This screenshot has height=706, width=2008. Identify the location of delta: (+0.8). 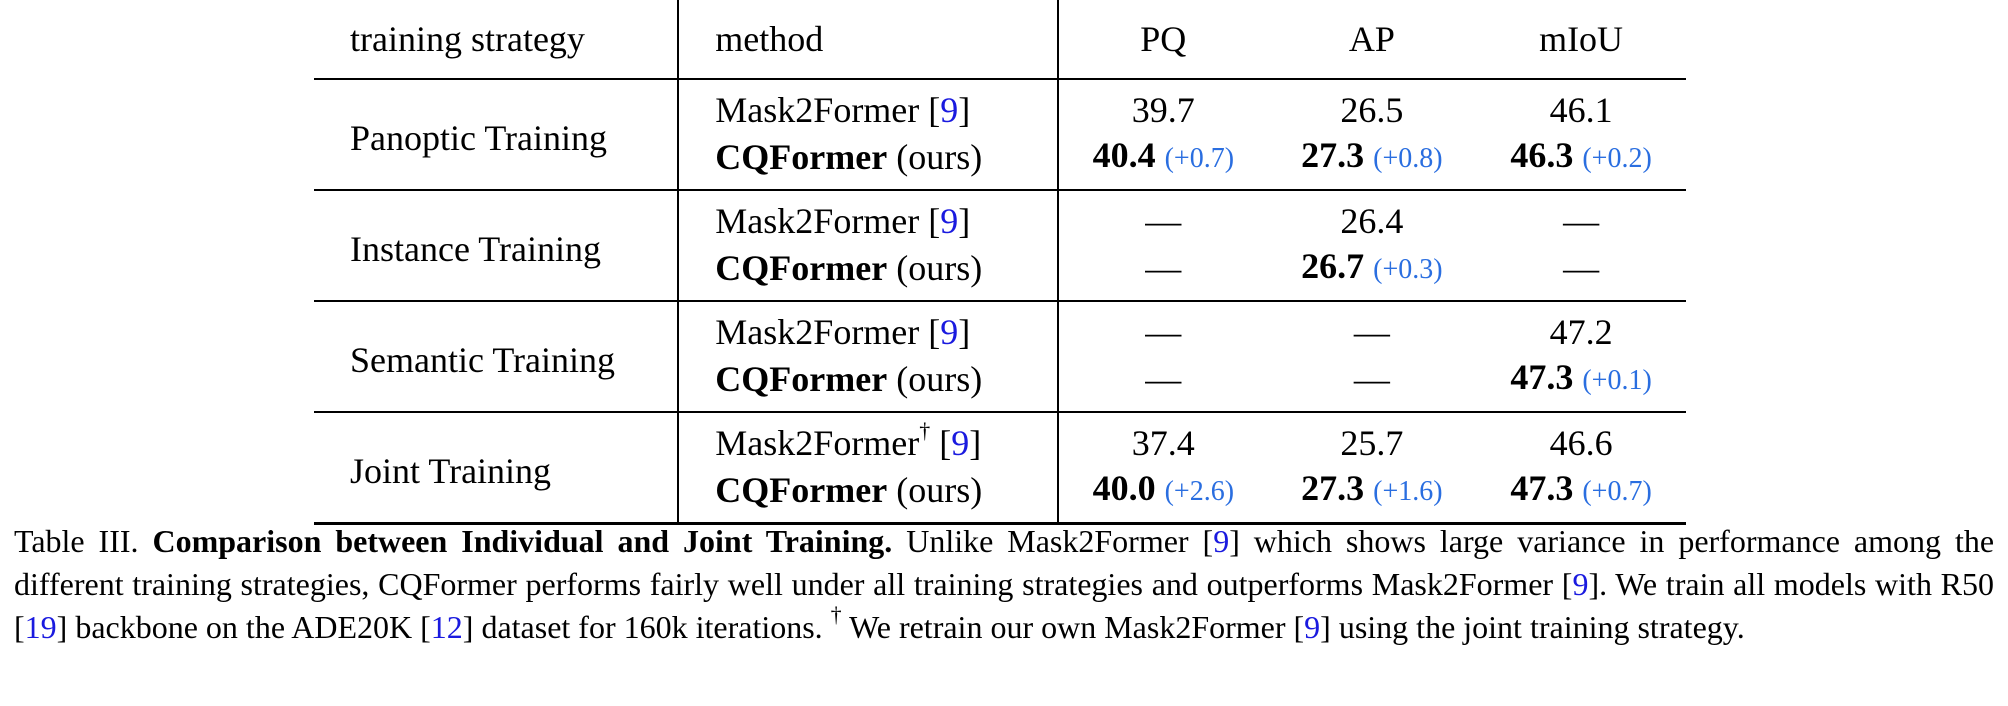
(1408, 158).